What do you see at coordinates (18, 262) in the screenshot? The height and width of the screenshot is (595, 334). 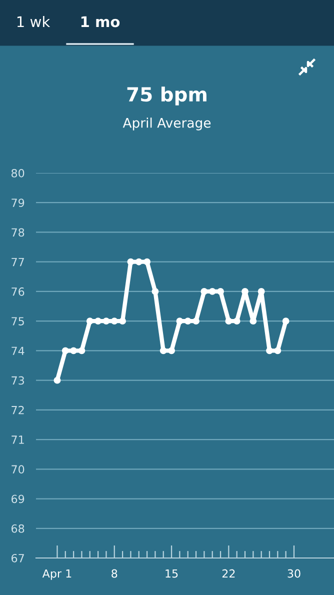 I see `y-tick-label: 77` at bounding box center [18, 262].